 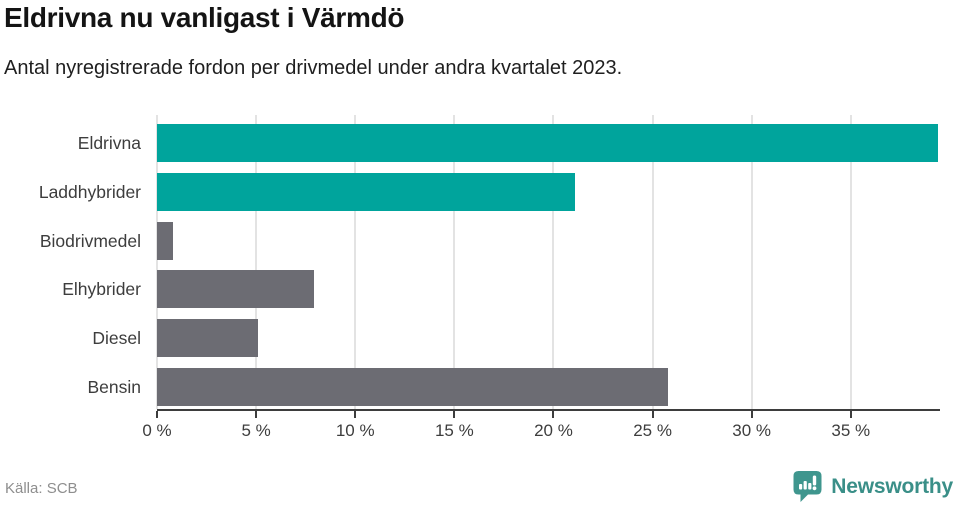 What do you see at coordinates (752, 430) in the screenshot?
I see `x-axis-tick-label-30: 30 %` at bounding box center [752, 430].